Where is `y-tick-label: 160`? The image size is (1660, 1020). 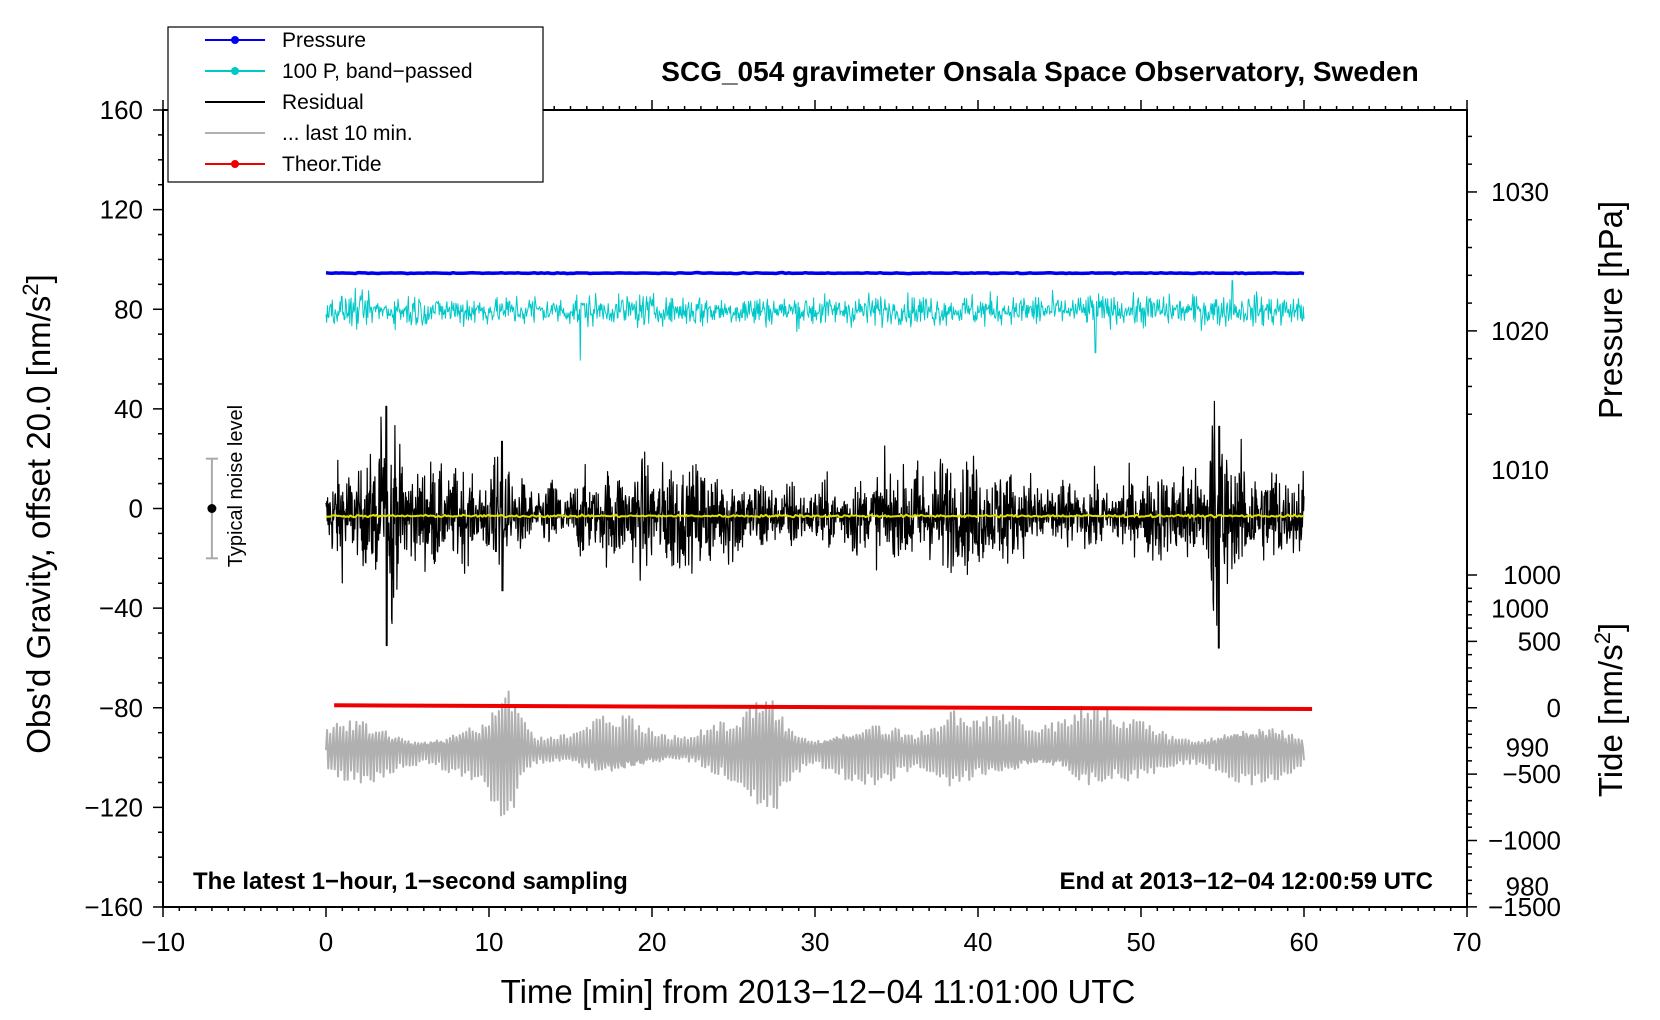
y-tick-label: 160 is located at coordinates (121, 110).